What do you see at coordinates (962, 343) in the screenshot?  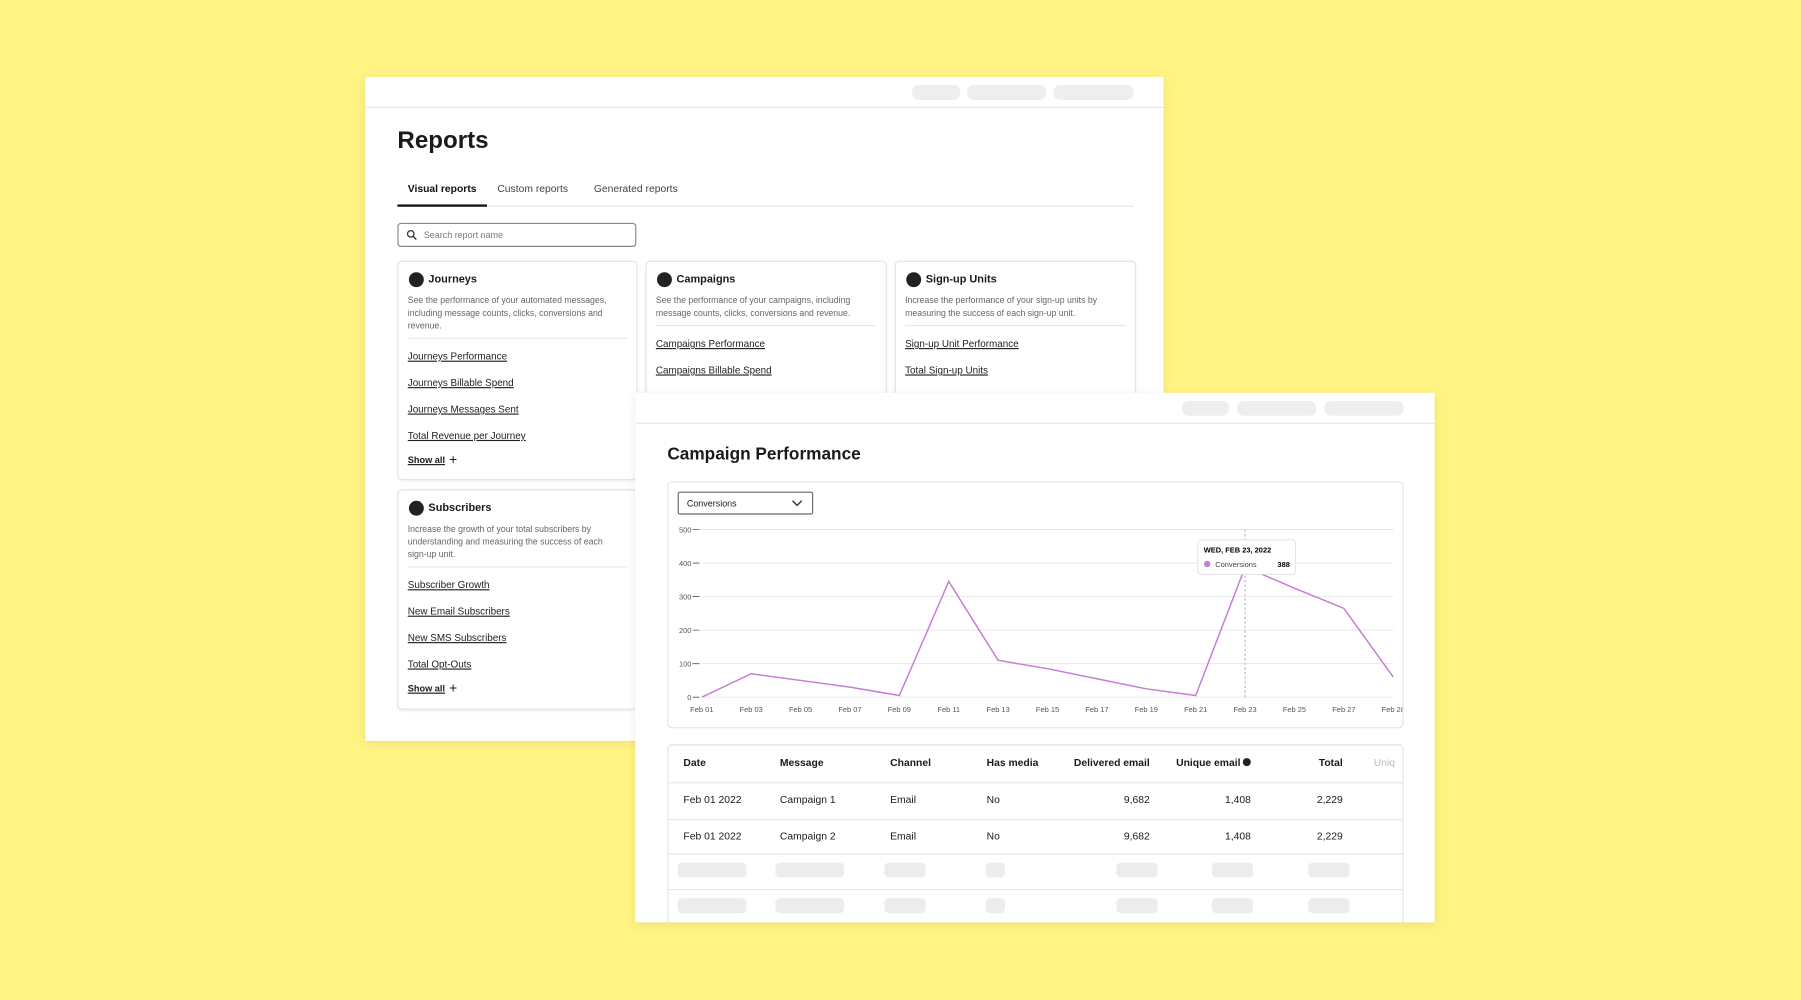 I see `report-link: Sign-up Unit Performance` at bounding box center [962, 343].